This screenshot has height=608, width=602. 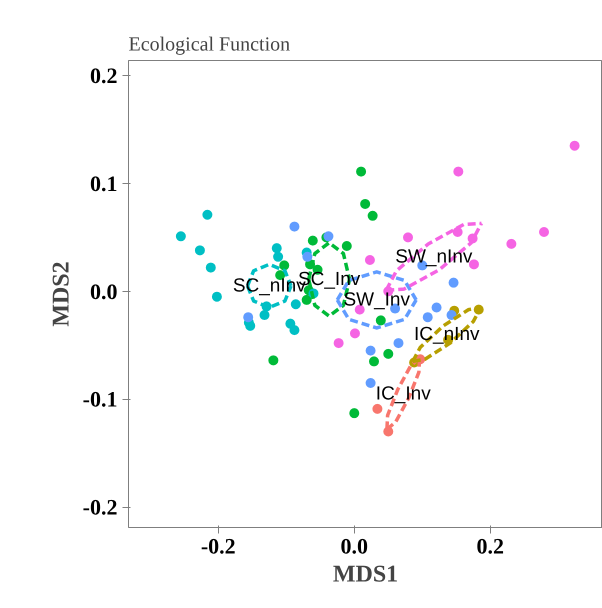 I want to click on y-tick-label: 0.2, so click(x=104, y=75).